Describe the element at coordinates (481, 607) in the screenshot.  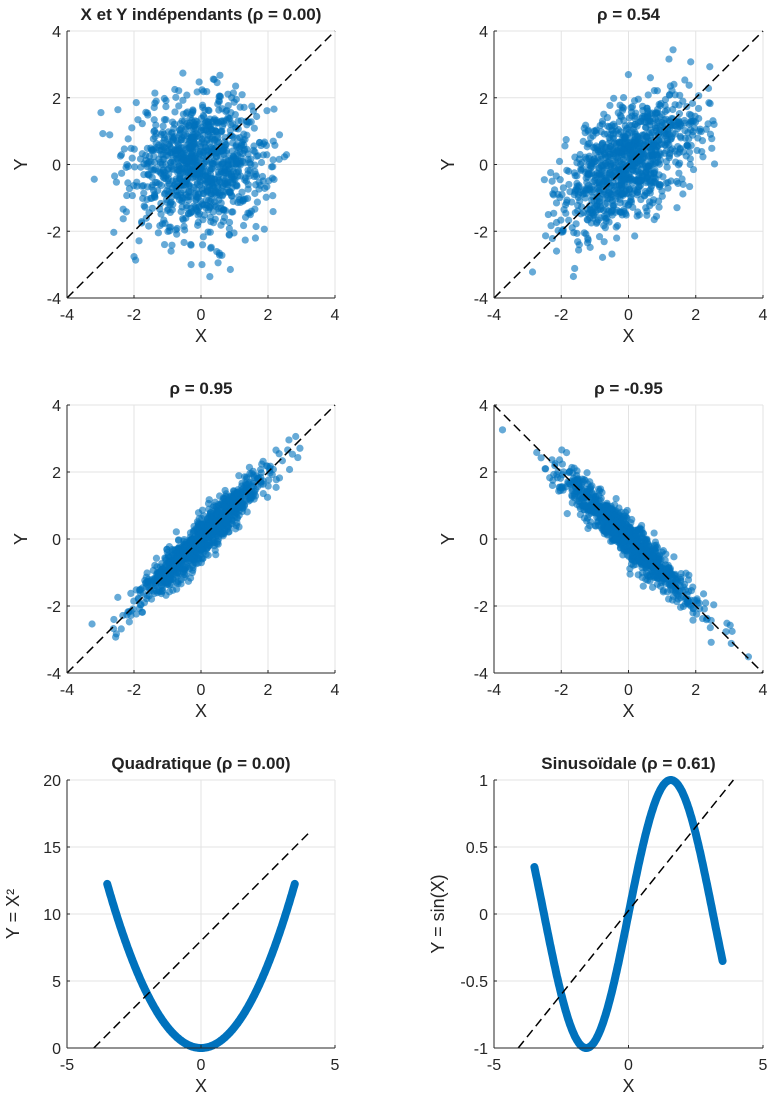
I see `y-tick-label: -2` at that location.